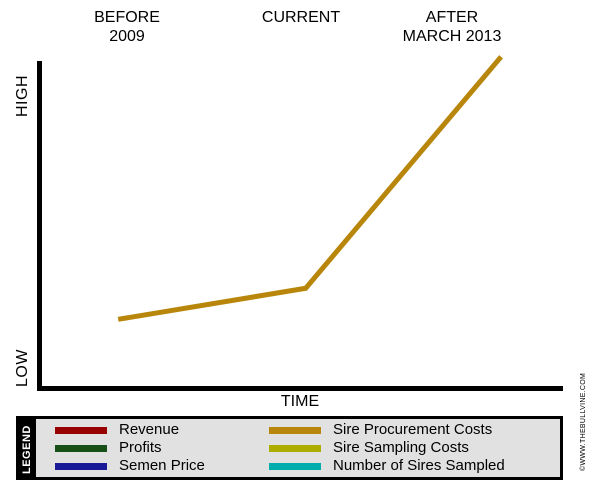 The width and height of the screenshot is (600, 498). What do you see at coordinates (140, 447) in the screenshot?
I see `legend-item-label: Profits` at bounding box center [140, 447].